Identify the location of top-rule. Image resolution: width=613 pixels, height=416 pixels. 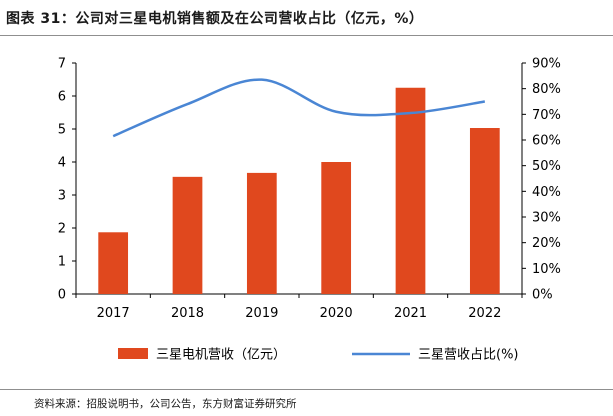
(306, 35).